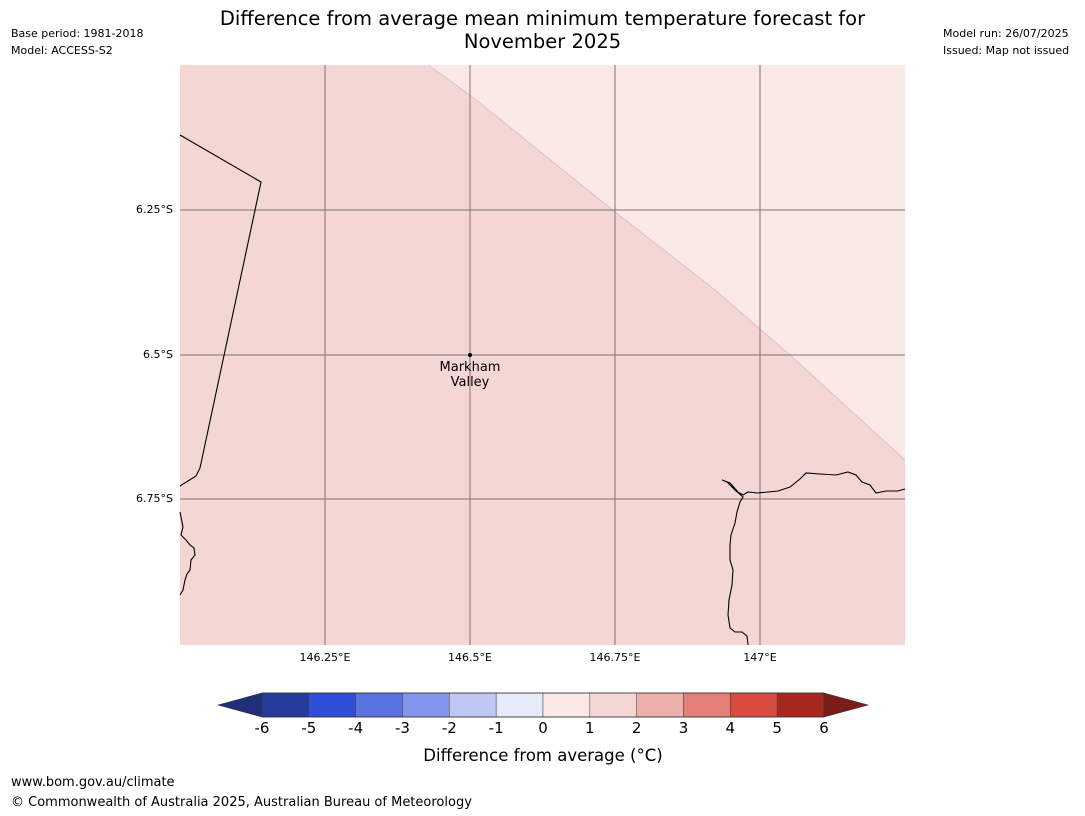  Describe the element at coordinates (154, 209) in the screenshot. I see `lat-label-6-25: 6.25°S` at that location.